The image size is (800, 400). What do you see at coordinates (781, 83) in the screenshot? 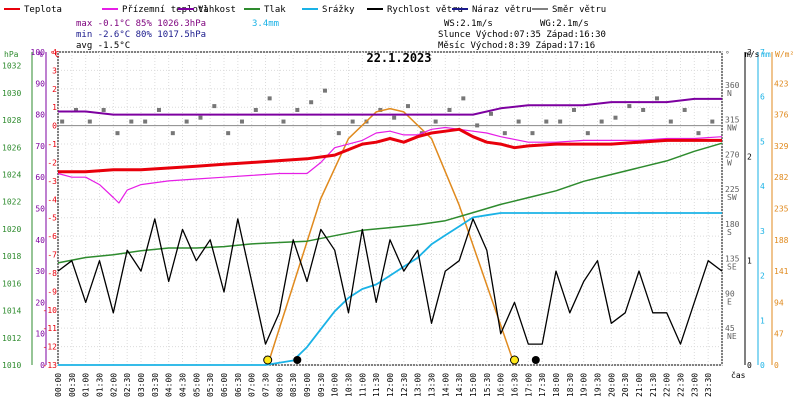
I see `solar-tick-label: 423` at bounding box center [781, 83].